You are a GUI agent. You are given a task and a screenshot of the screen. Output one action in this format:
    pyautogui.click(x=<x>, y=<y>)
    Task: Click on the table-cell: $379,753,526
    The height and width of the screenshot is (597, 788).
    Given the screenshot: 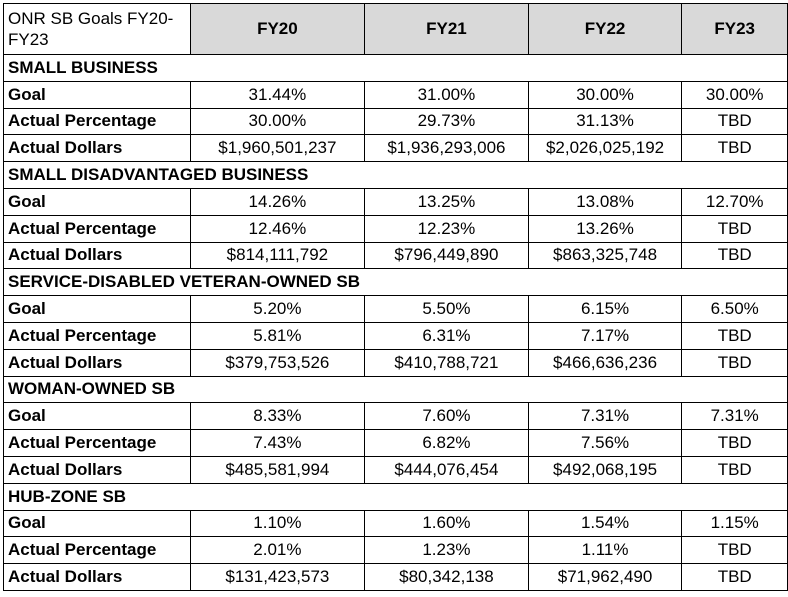 What is the action you would take?
    pyautogui.click(x=277, y=362)
    